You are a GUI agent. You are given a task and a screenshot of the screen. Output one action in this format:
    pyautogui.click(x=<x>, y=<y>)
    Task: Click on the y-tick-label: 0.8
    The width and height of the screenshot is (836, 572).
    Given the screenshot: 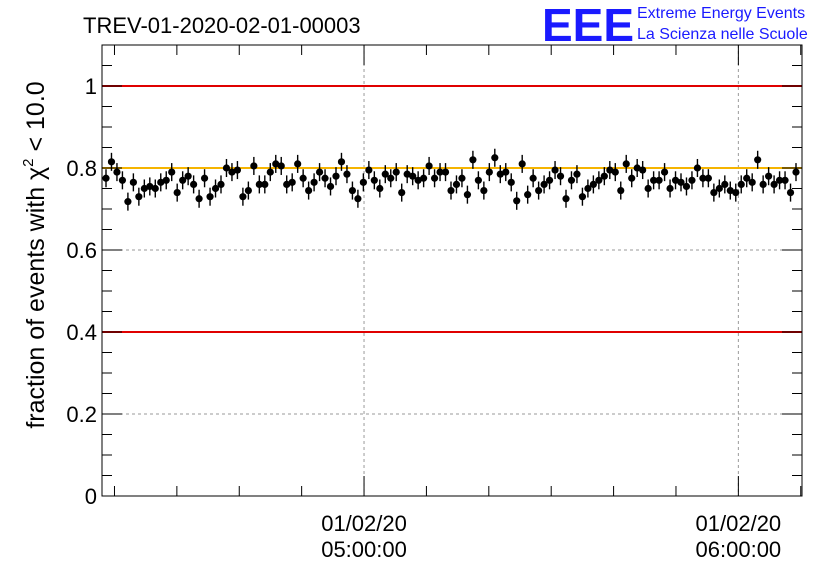 What is the action you would take?
    pyautogui.click(x=81, y=168)
    